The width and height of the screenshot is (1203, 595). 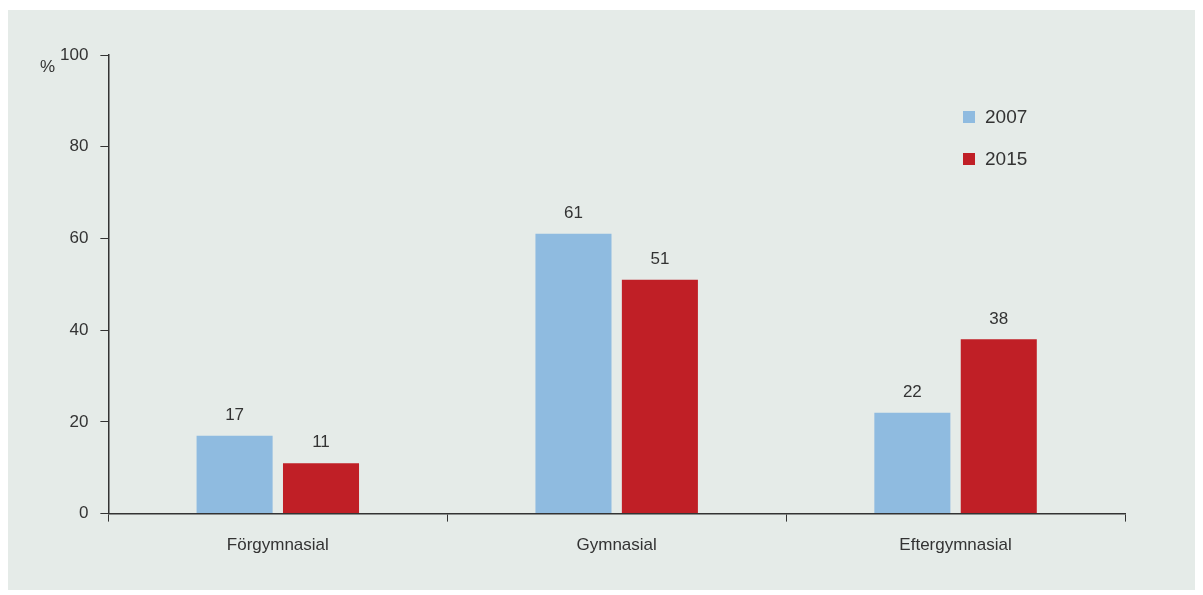 What do you see at coordinates (1006, 117) in the screenshot?
I see `legend-label: 2007` at bounding box center [1006, 117].